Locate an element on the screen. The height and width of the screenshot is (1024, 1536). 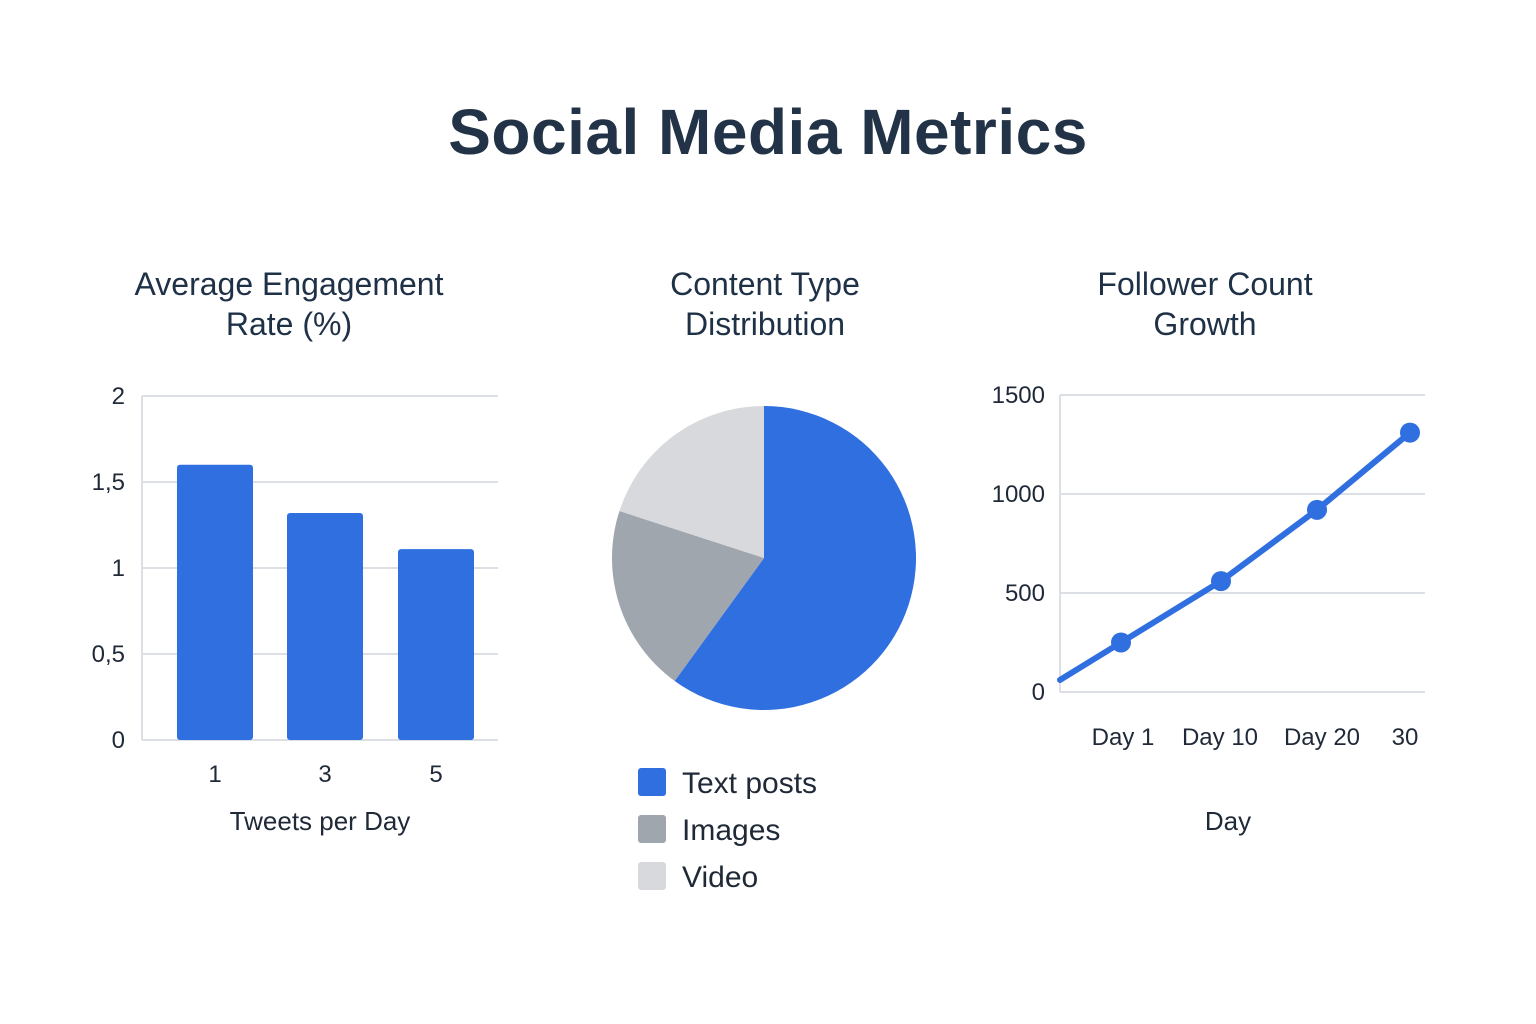
page-title: Social Media Metrics is located at coordinates (768, 132).